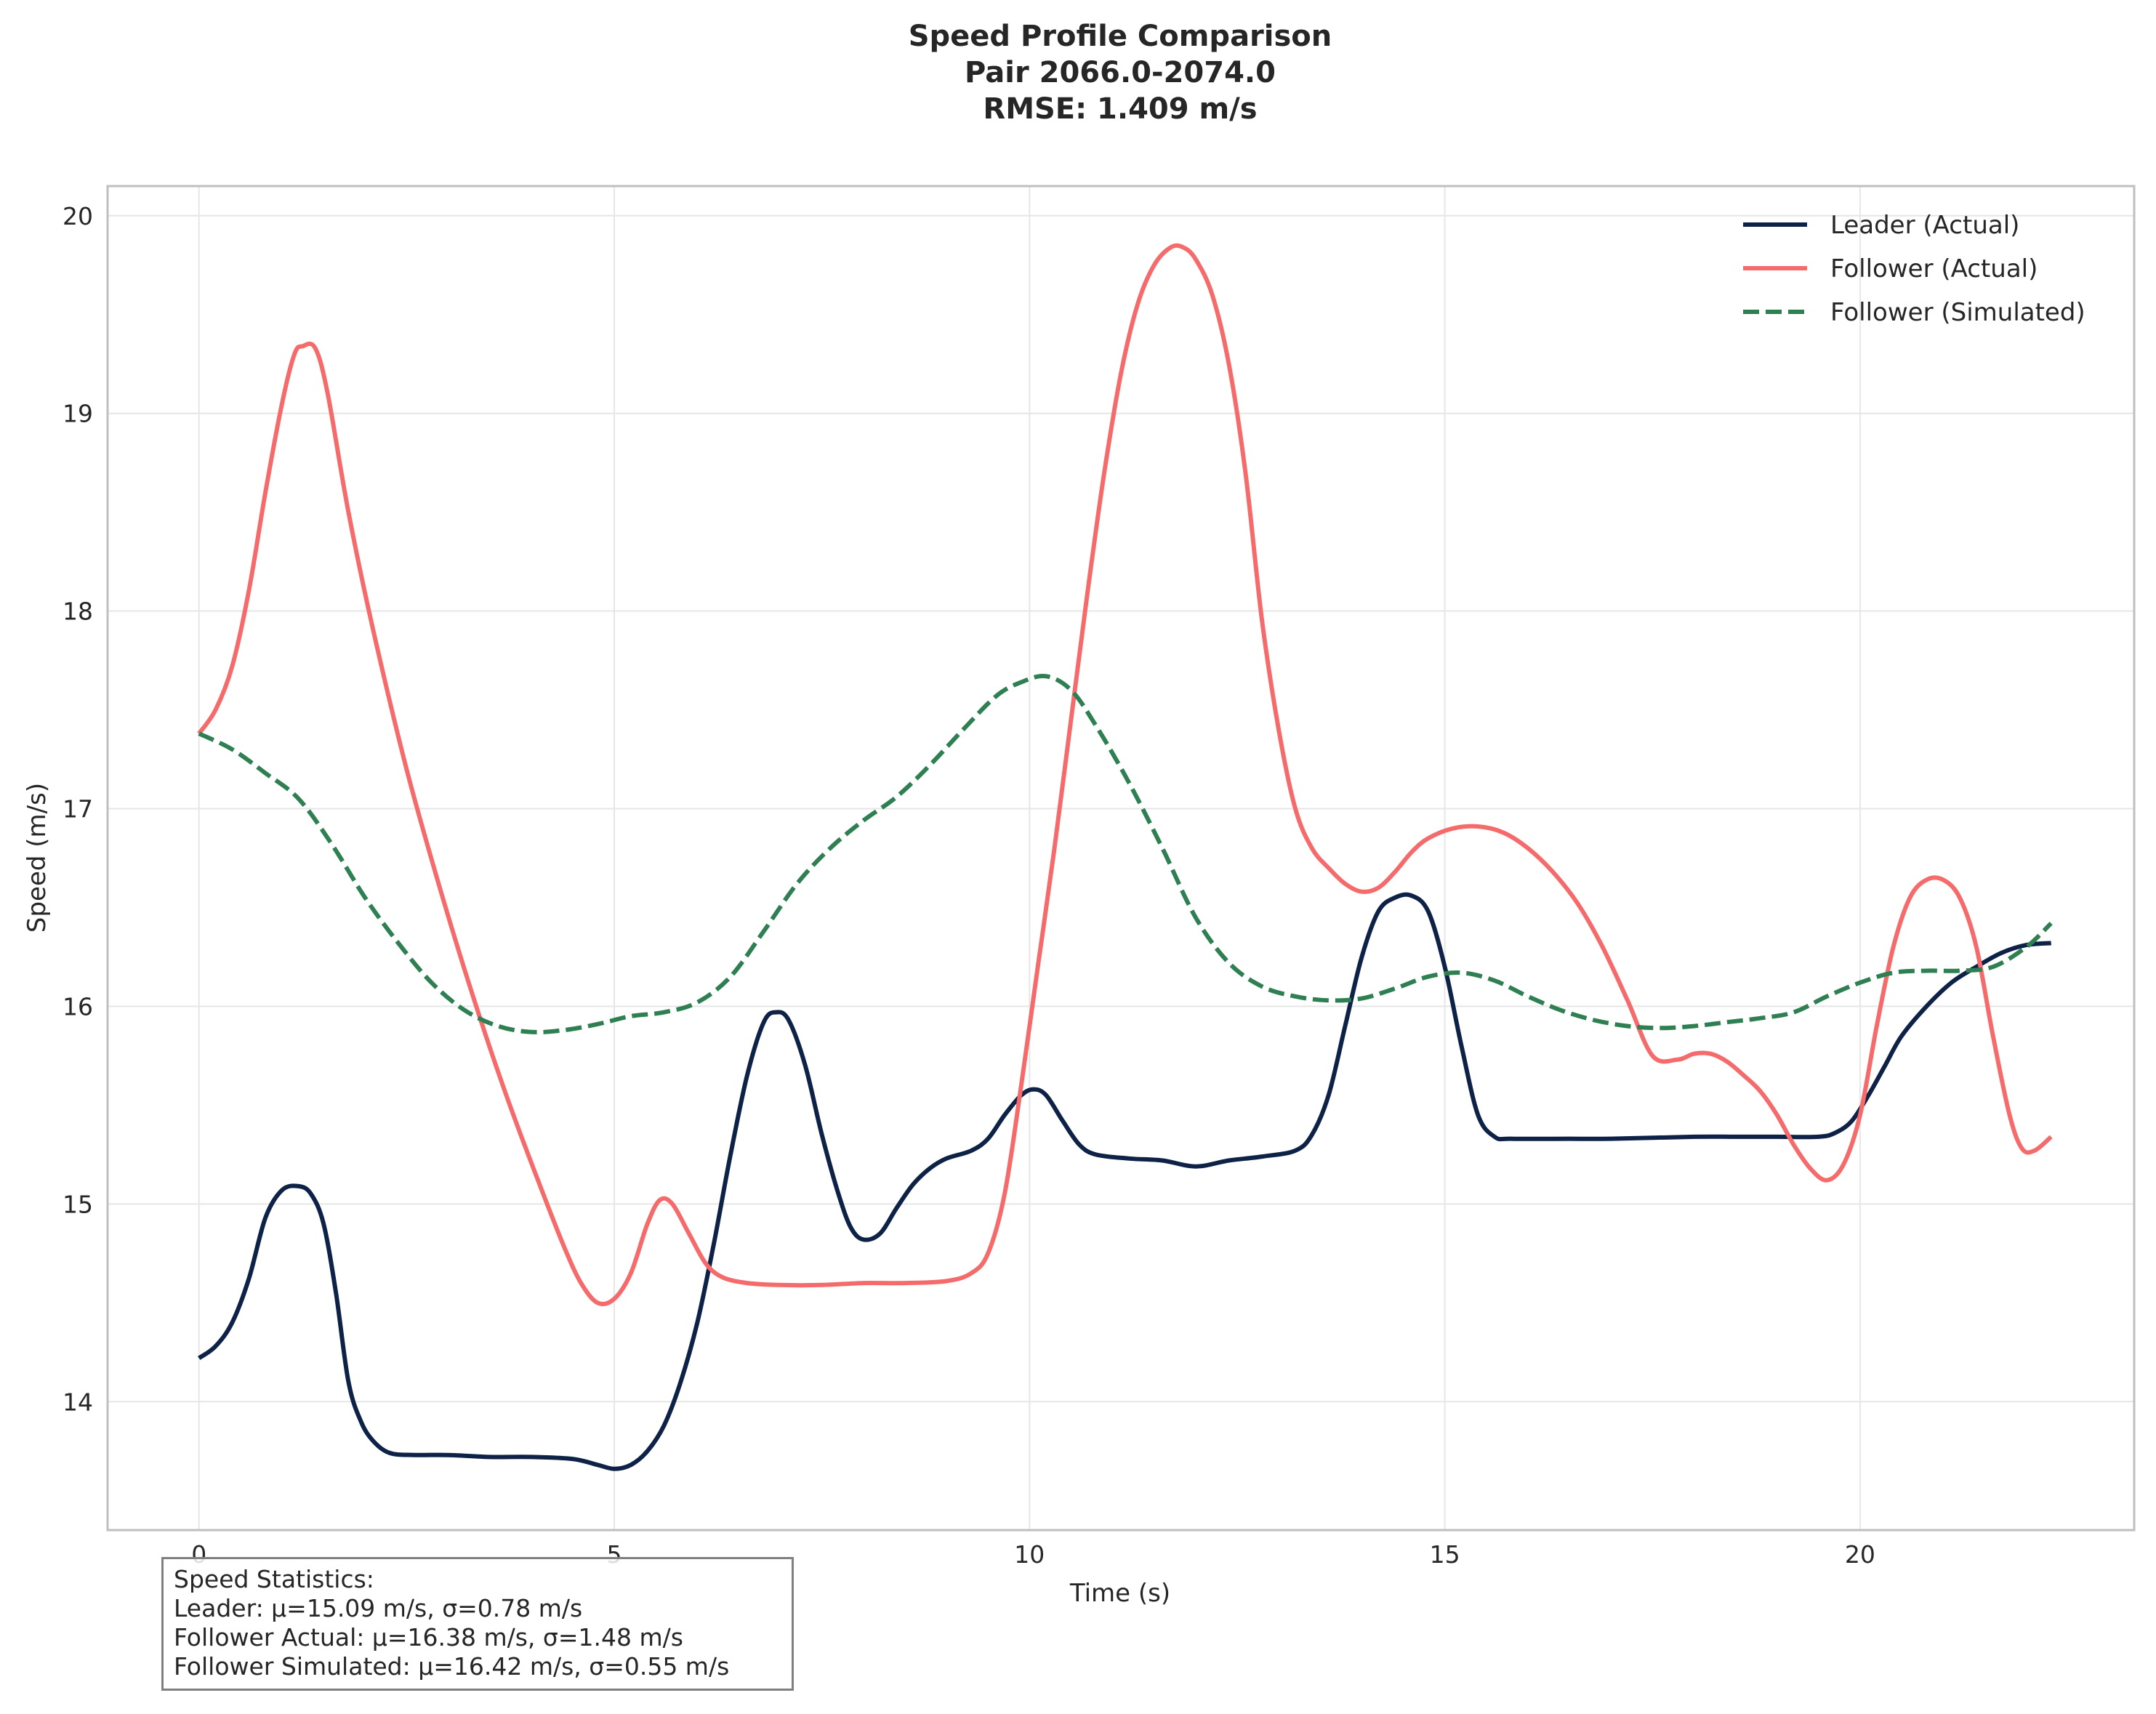  I want to click on chart-title-line-1: Speed Profile Comparison, so click(1120, 37).